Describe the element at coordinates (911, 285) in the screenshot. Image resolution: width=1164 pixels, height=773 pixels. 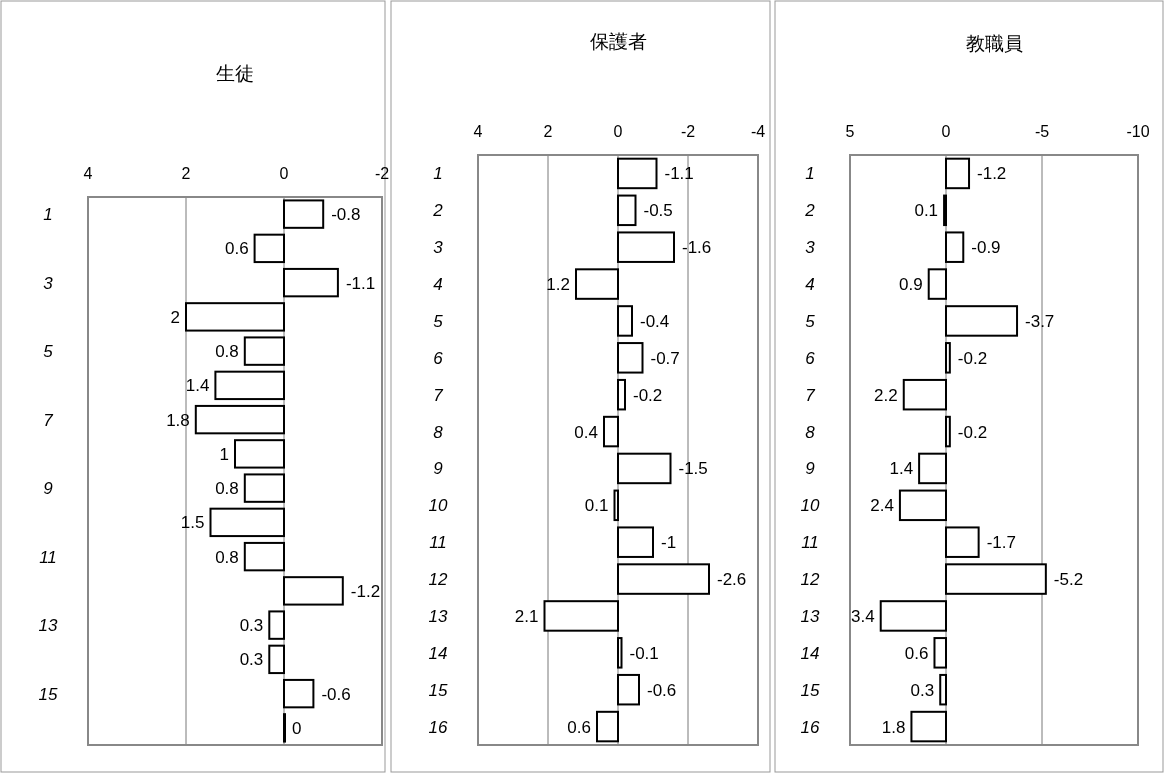
I see `data-label: 0.9` at that location.